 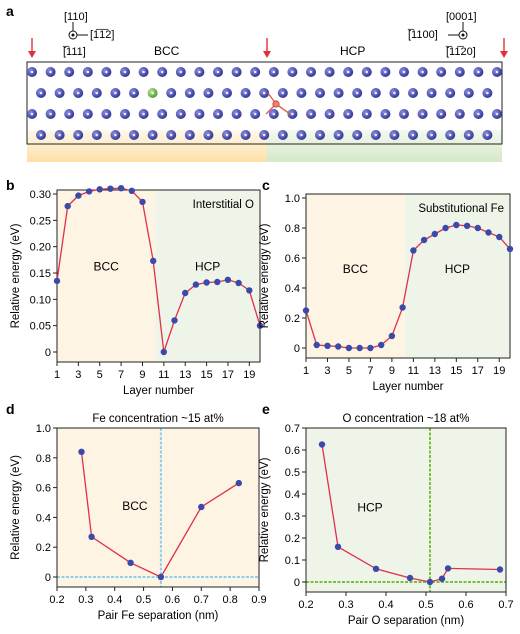 I want to click on atom-lattice, so click(x=264, y=103).